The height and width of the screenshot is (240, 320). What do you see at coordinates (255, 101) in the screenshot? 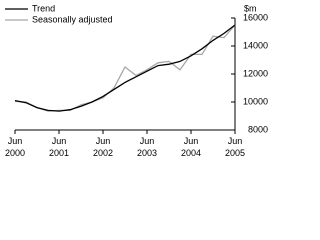
I see `y-tick-label: 10000` at bounding box center [255, 101].